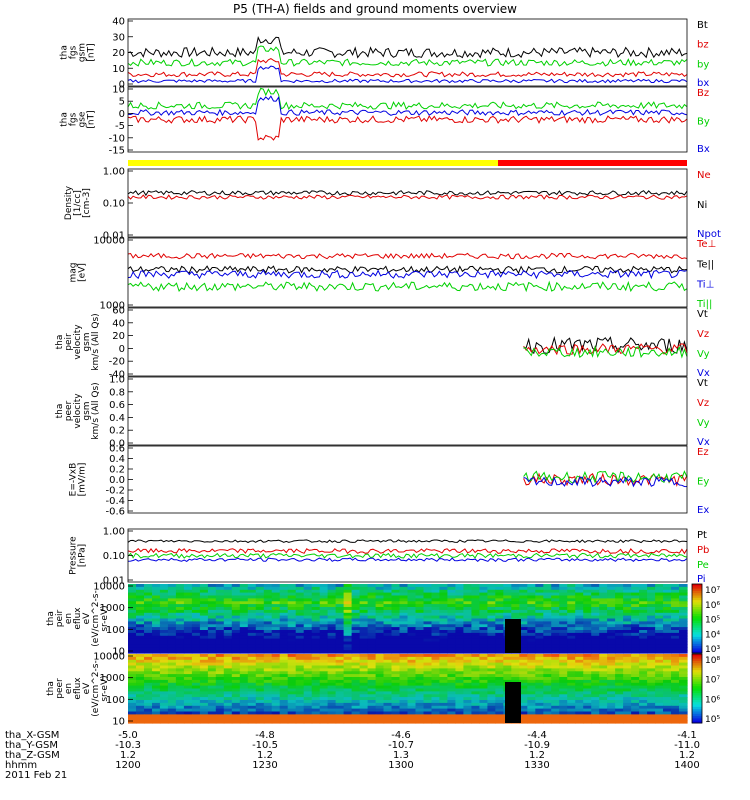 The height and width of the screenshot is (800, 750). What do you see at coordinates (712, 700) in the screenshot?
I see `colorbar-tick-label: 10⁶` at bounding box center [712, 700].